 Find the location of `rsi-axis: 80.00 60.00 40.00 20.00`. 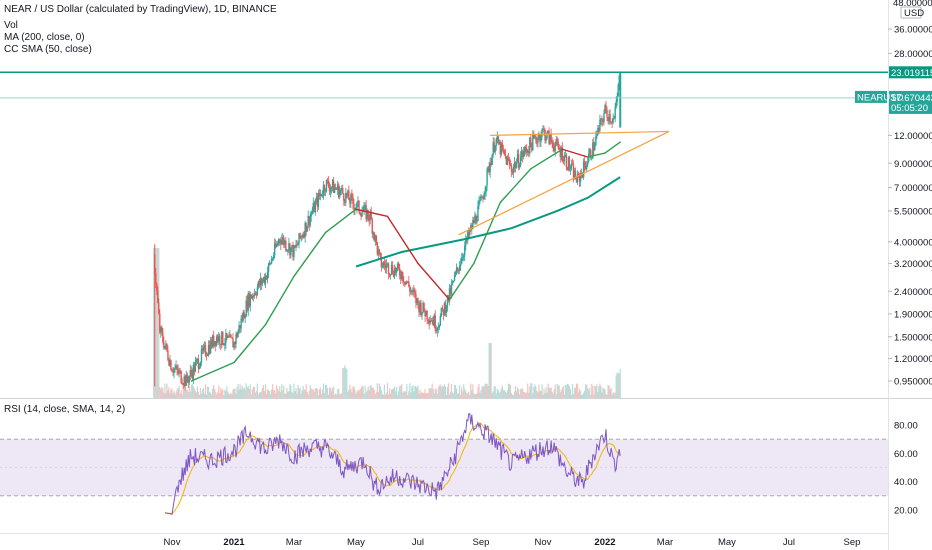

rsi-axis: 80.00 60.00 40.00 20.00 is located at coordinates (906, 469).